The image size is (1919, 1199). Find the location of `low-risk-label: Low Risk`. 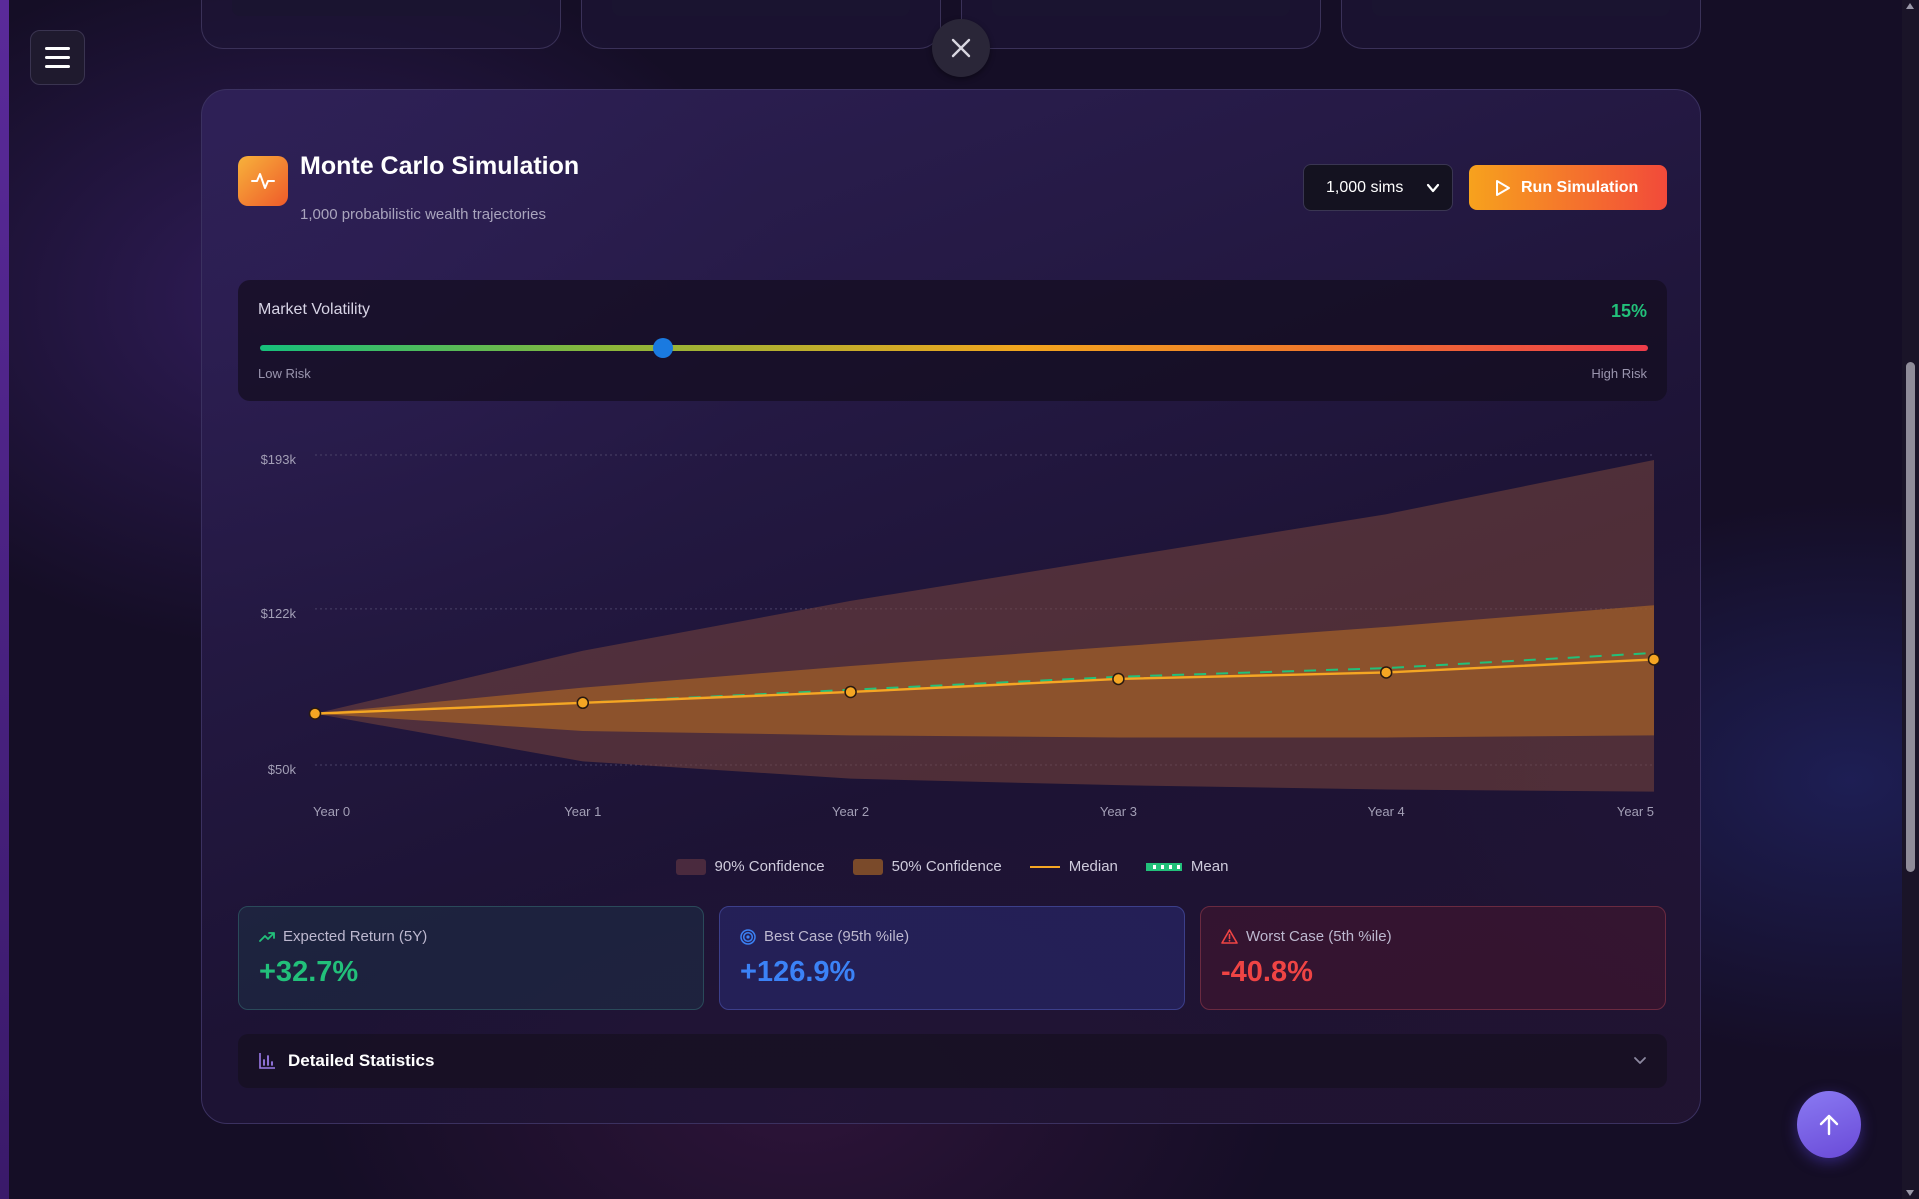

low-risk-label: Low Risk is located at coordinates (284, 373).